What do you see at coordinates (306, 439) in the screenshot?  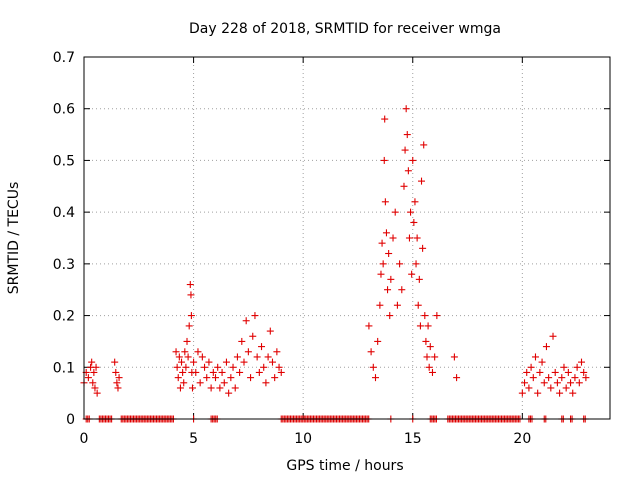 I see `x-tick-labels: 0 5 10 15 20` at bounding box center [306, 439].